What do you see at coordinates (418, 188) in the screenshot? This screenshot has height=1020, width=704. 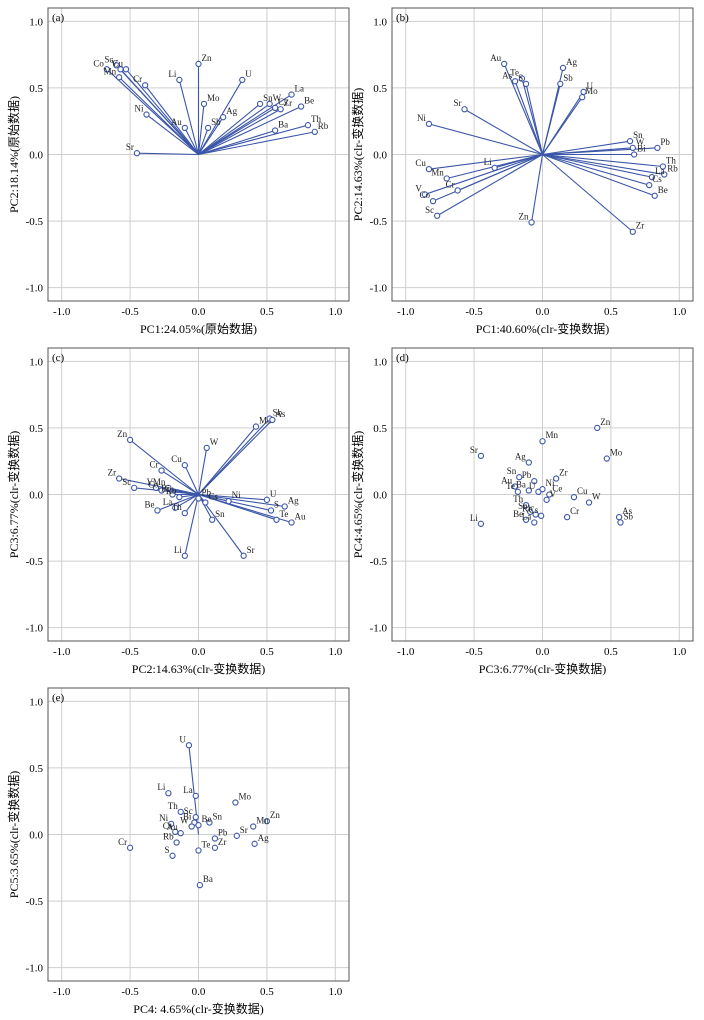 I see `point-label-V: V` at bounding box center [418, 188].